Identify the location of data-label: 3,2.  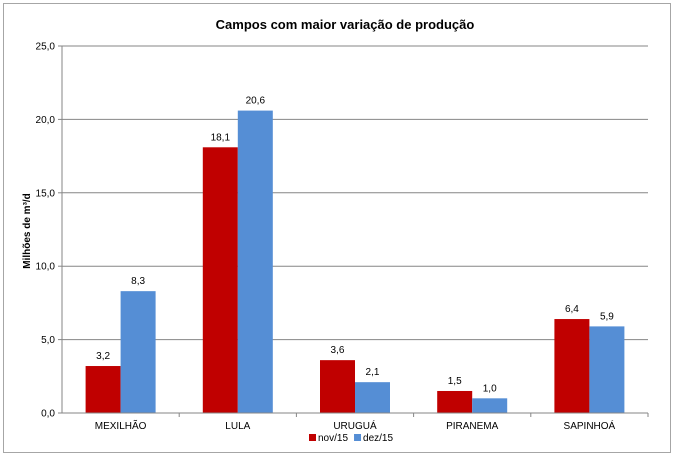
(103, 356).